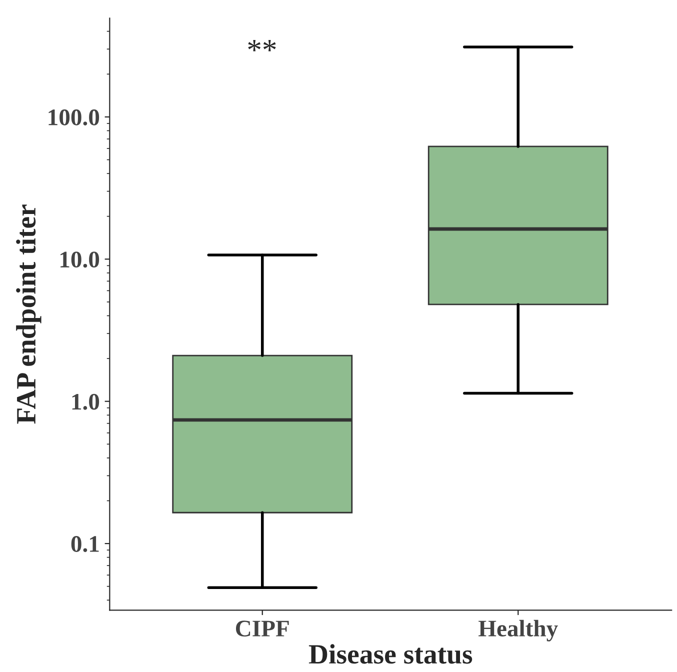 The height and width of the screenshot is (672, 677). I want to click on y-tick-label: 0.1, so click(85, 544).